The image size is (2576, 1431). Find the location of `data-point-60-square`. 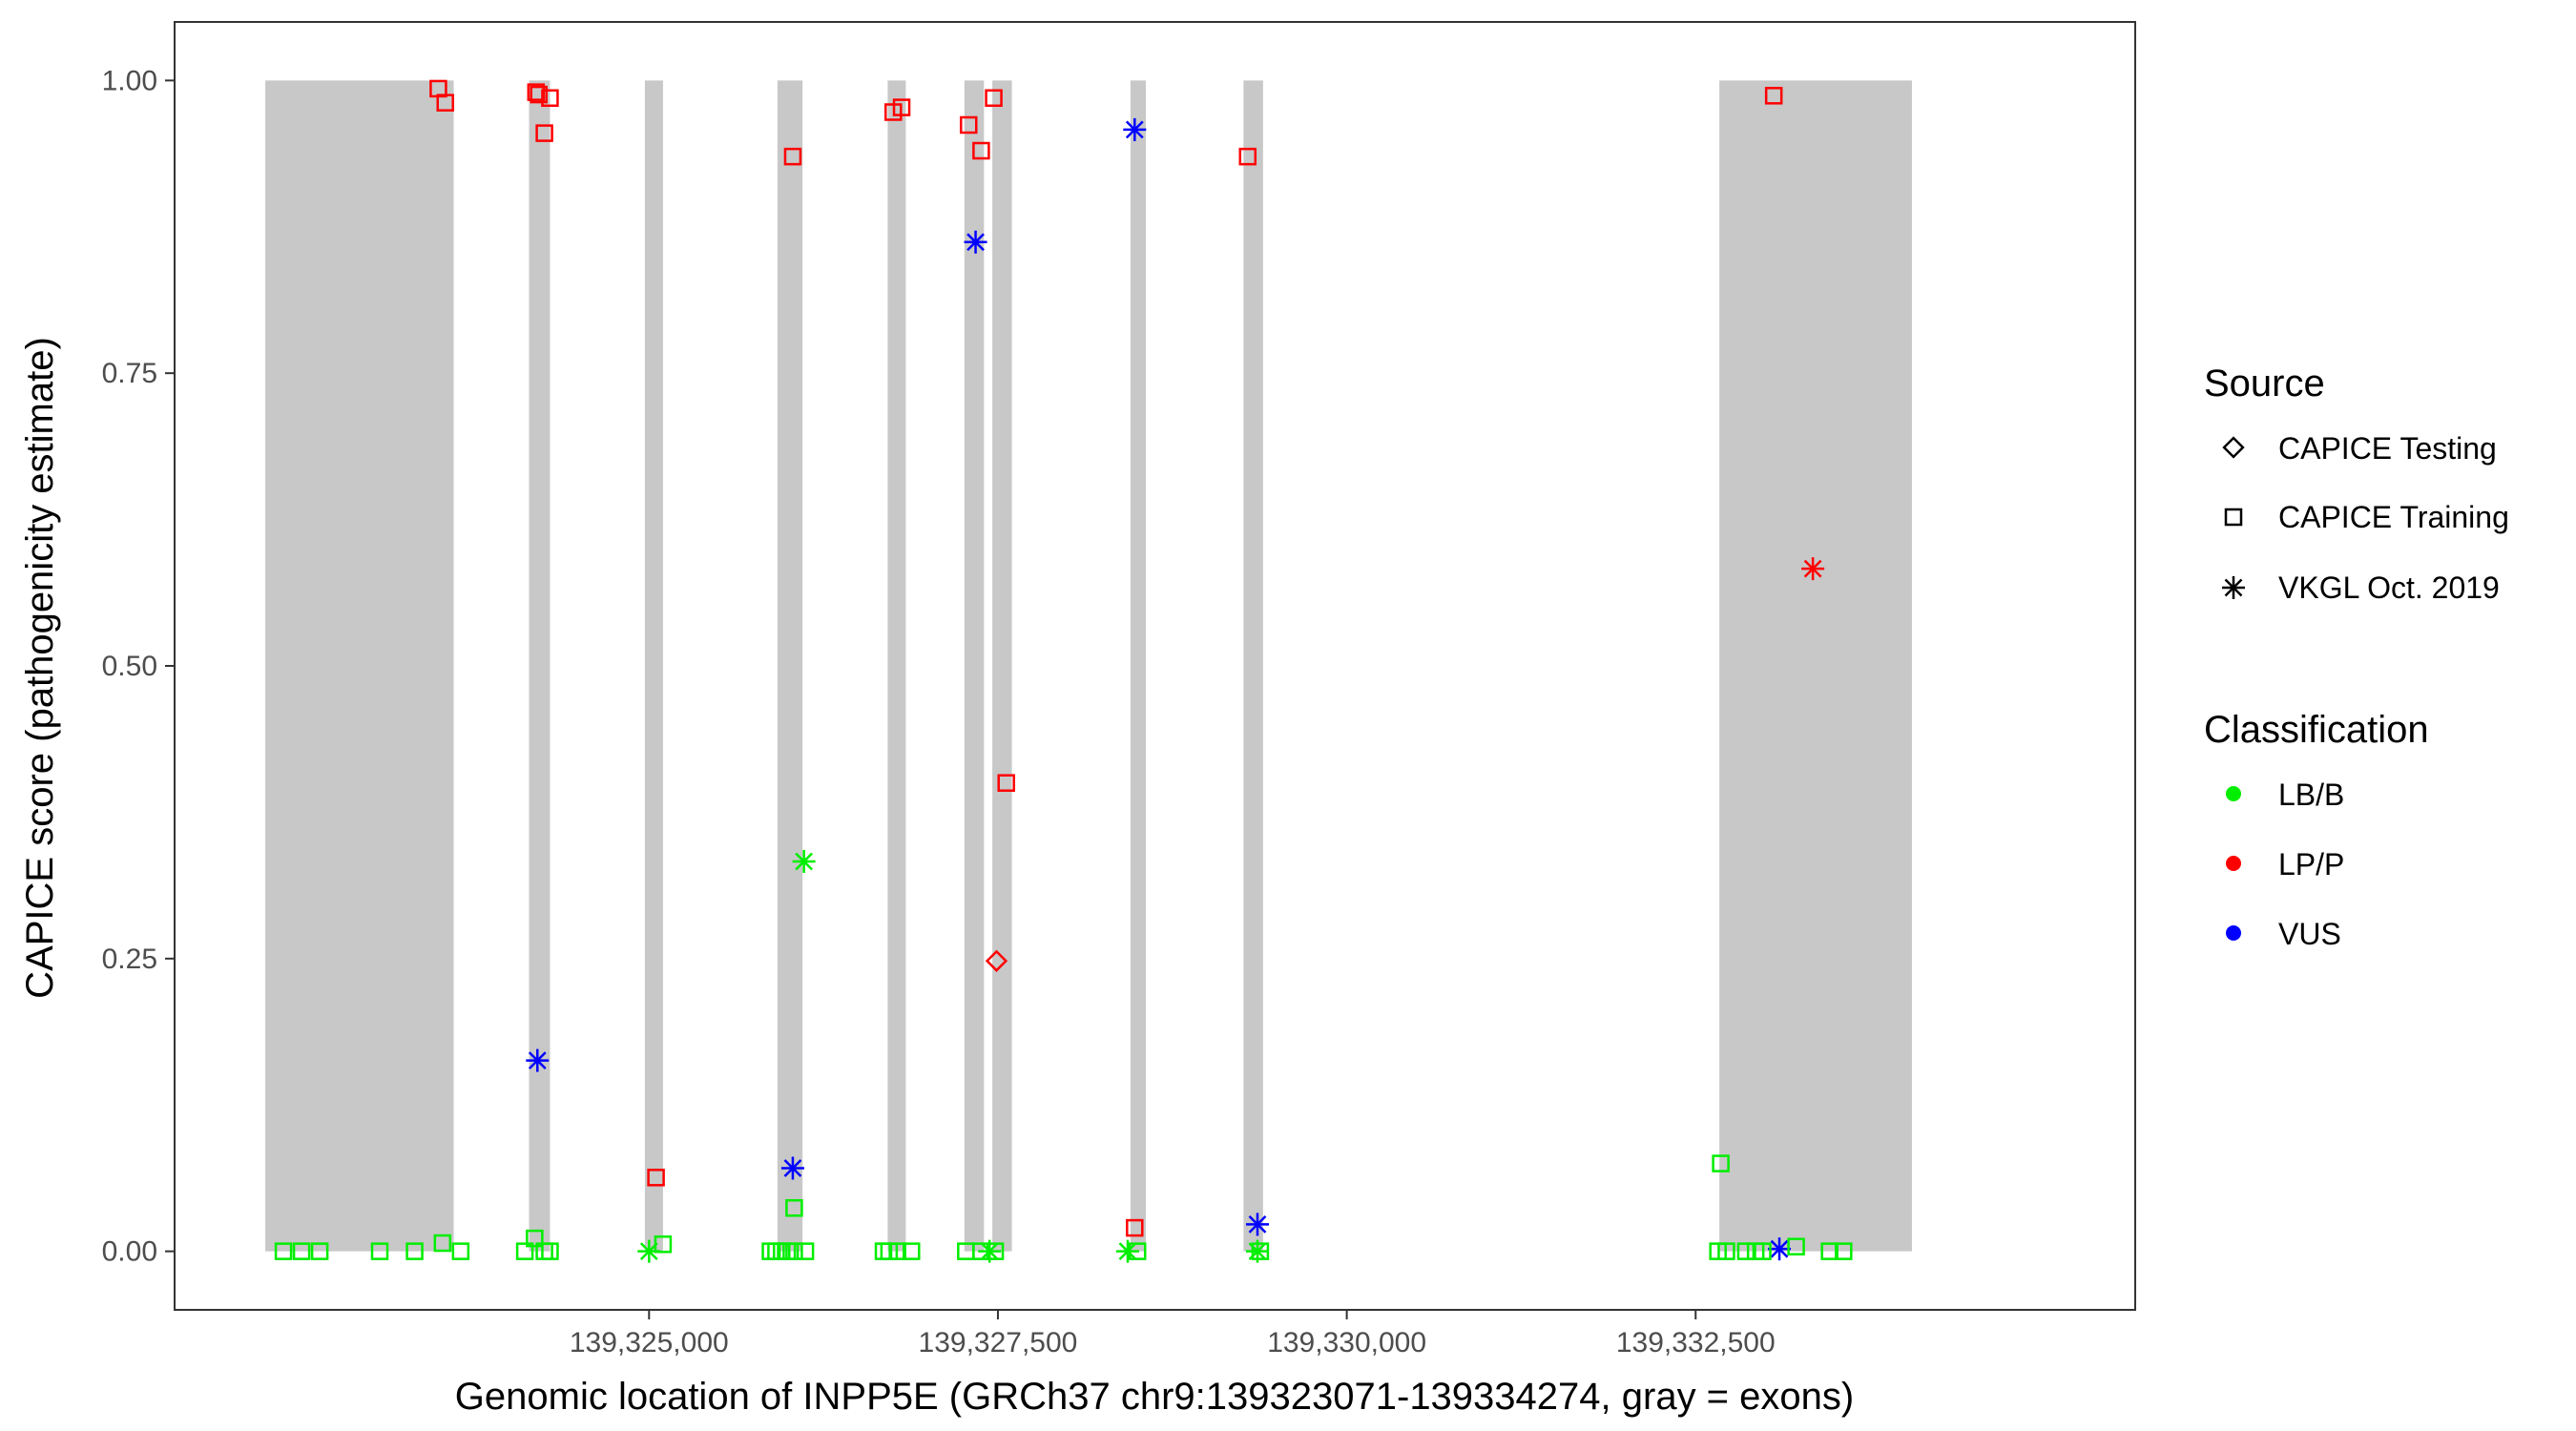

data-point-60-square is located at coordinates (1260, 1251).